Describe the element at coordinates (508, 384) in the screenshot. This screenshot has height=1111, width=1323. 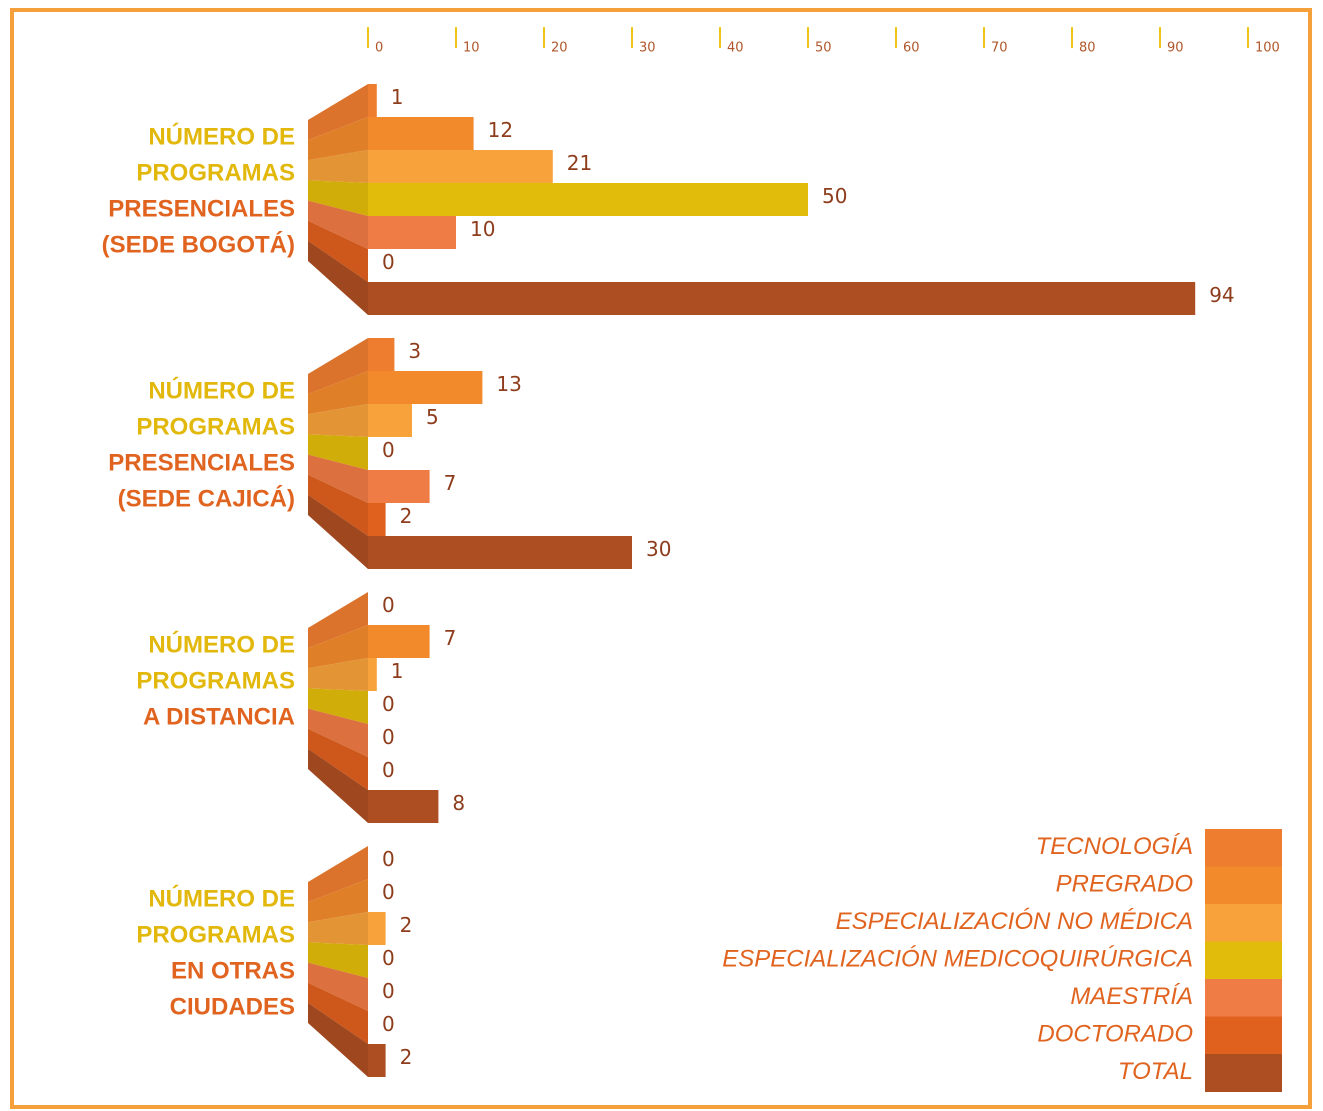
I see `value-label: 13` at that location.